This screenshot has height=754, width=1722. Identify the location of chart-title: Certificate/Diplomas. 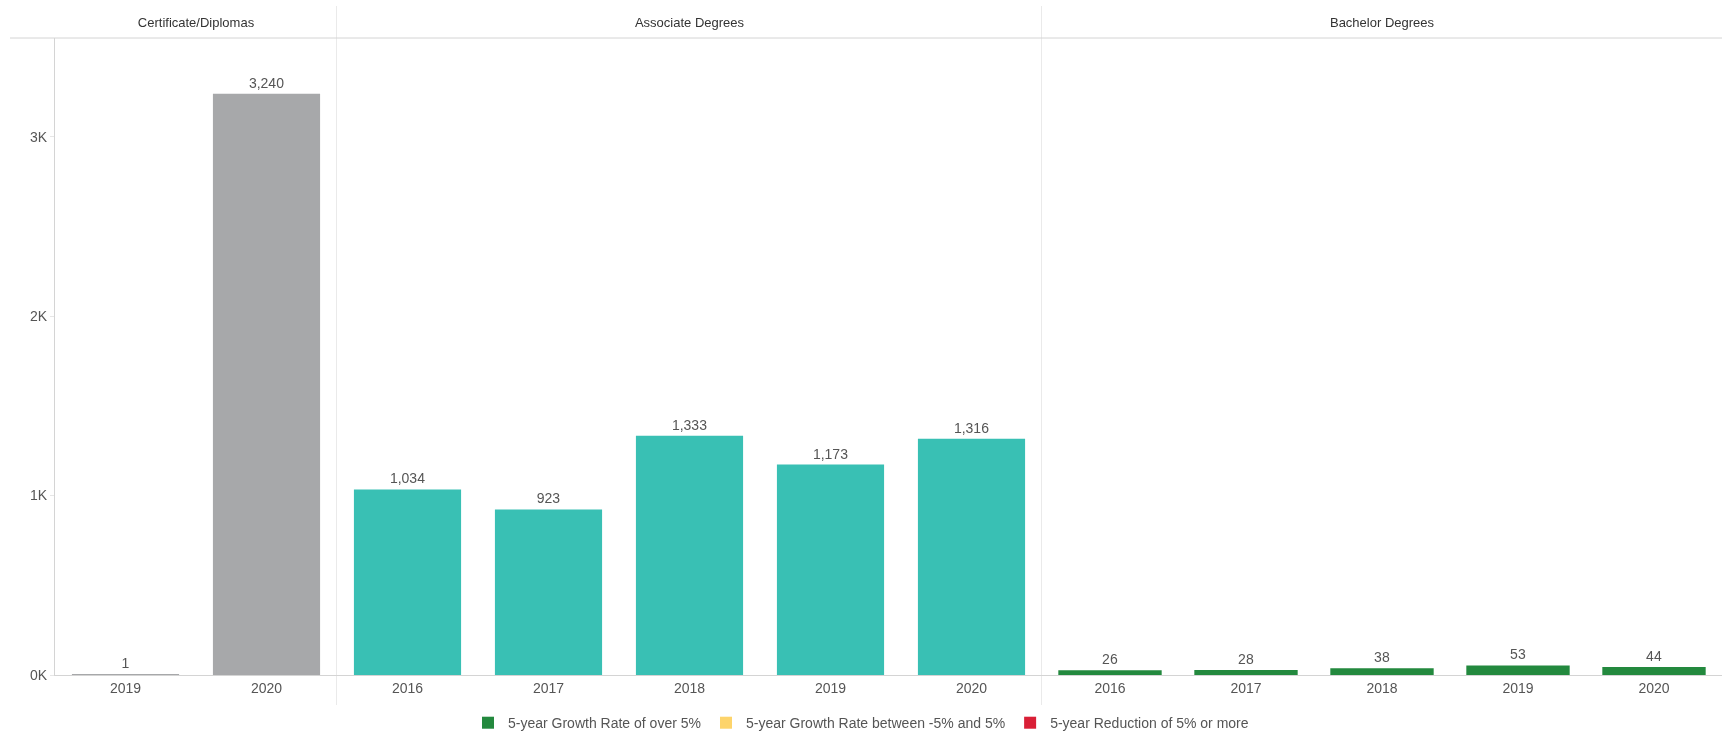
(196, 22).